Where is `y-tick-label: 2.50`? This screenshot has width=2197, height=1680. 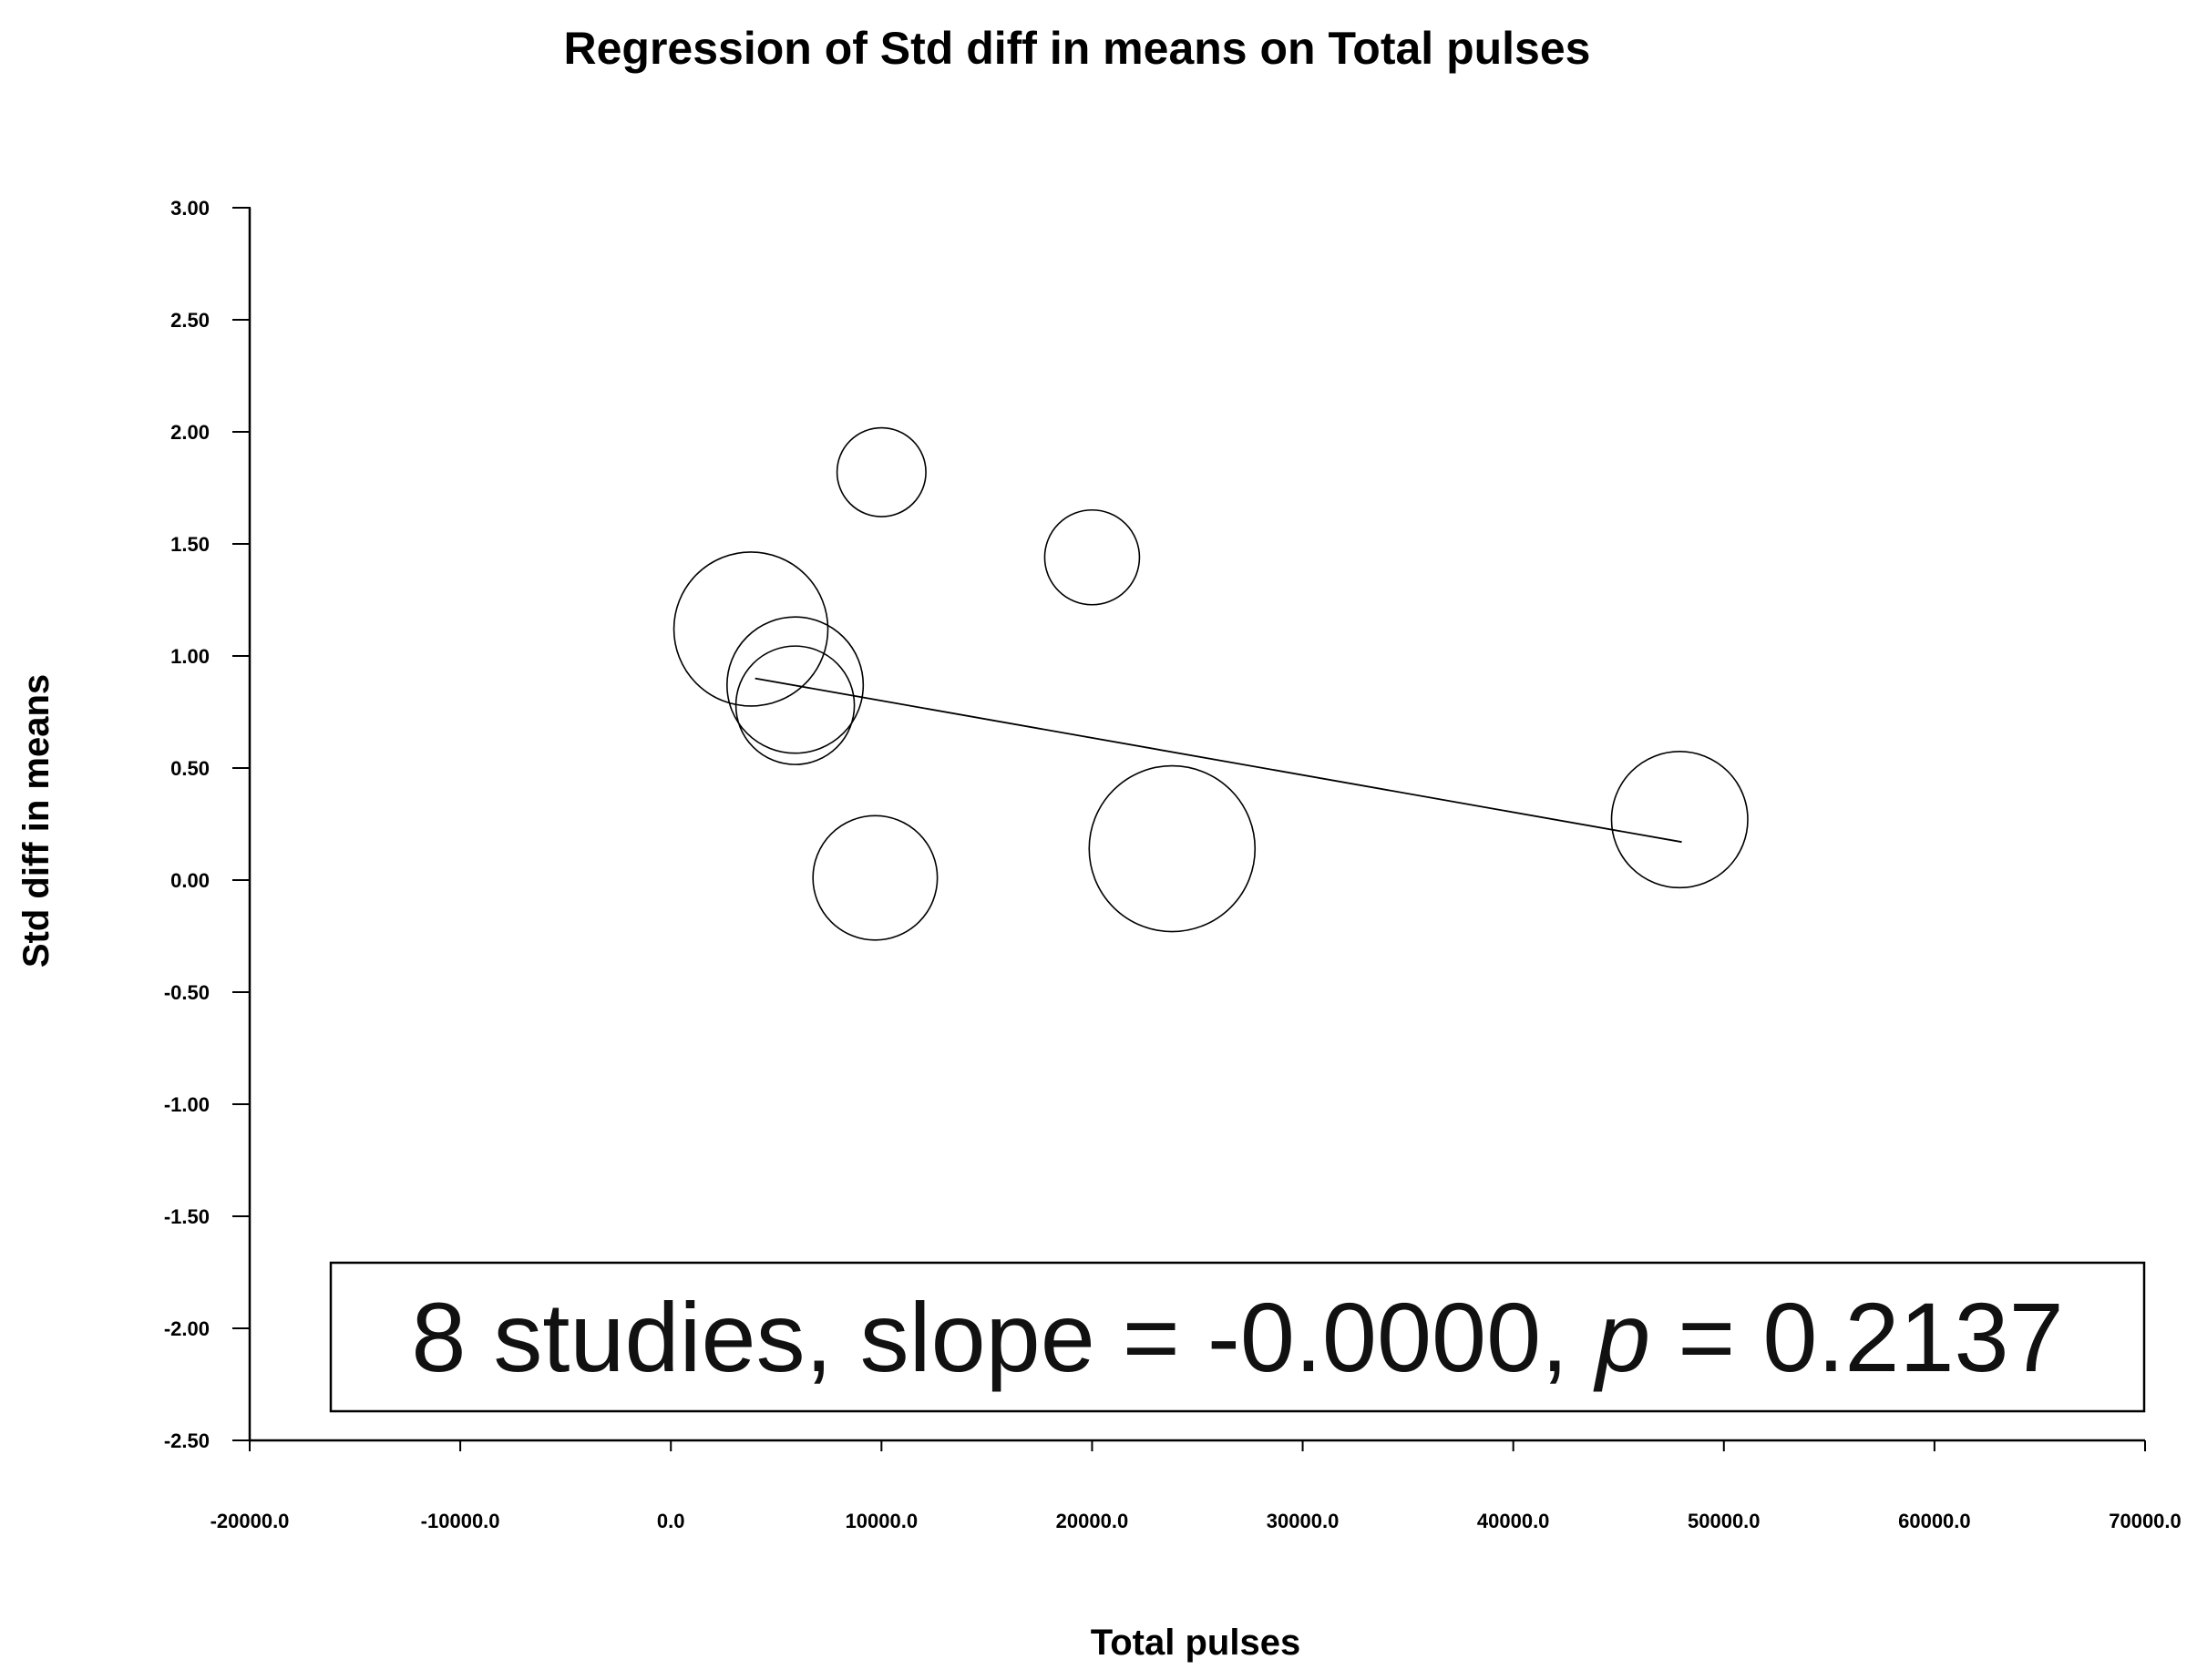
y-tick-label: 2.50 is located at coordinates (190, 321).